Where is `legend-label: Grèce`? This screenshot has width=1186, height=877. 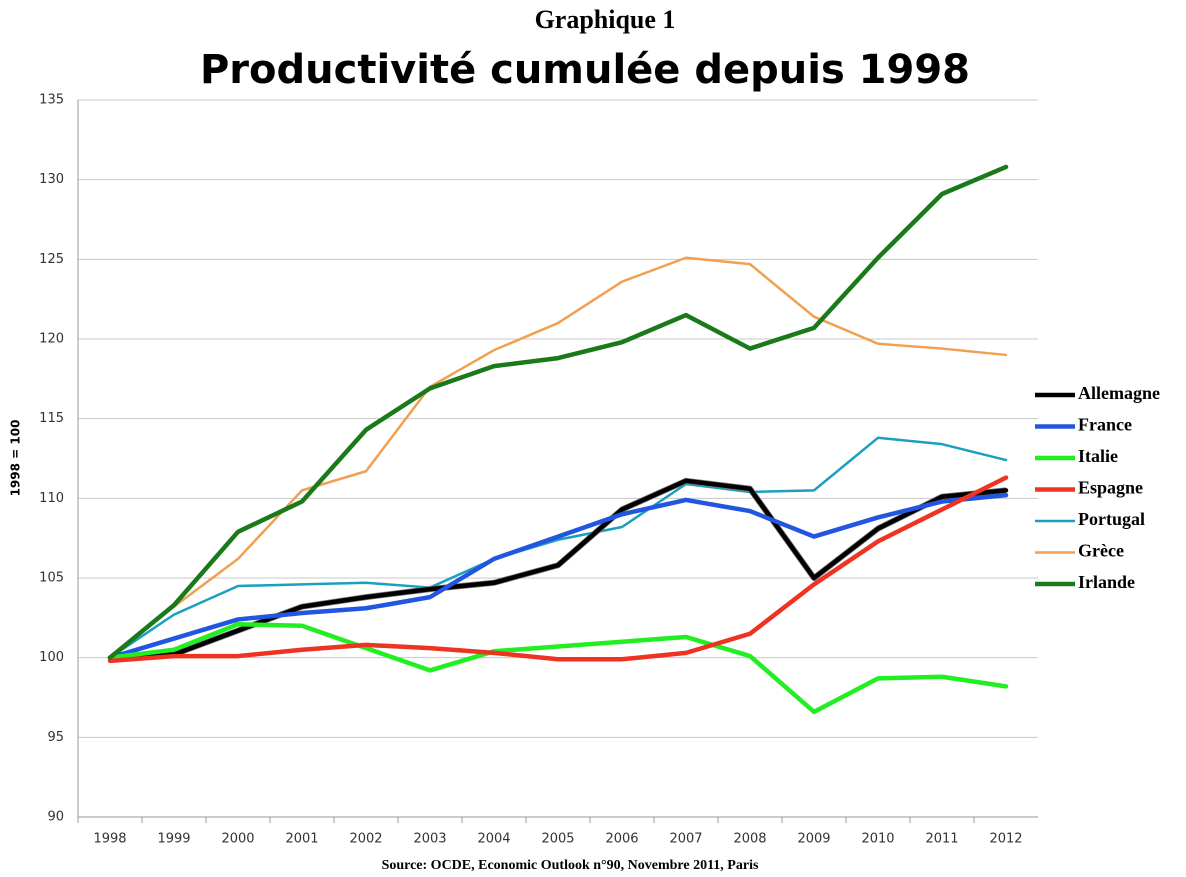
legend-label: Grèce is located at coordinates (1101, 551).